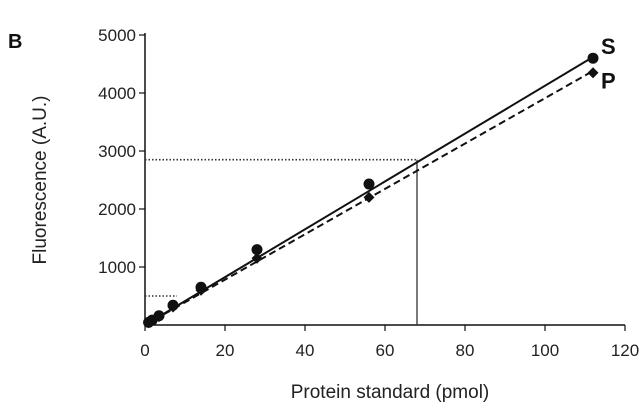 This screenshot has width=642, height=414. Describe the element at coordinates (117, 151) in the screenshot. I see `y-tick-label: 3000` at that location.